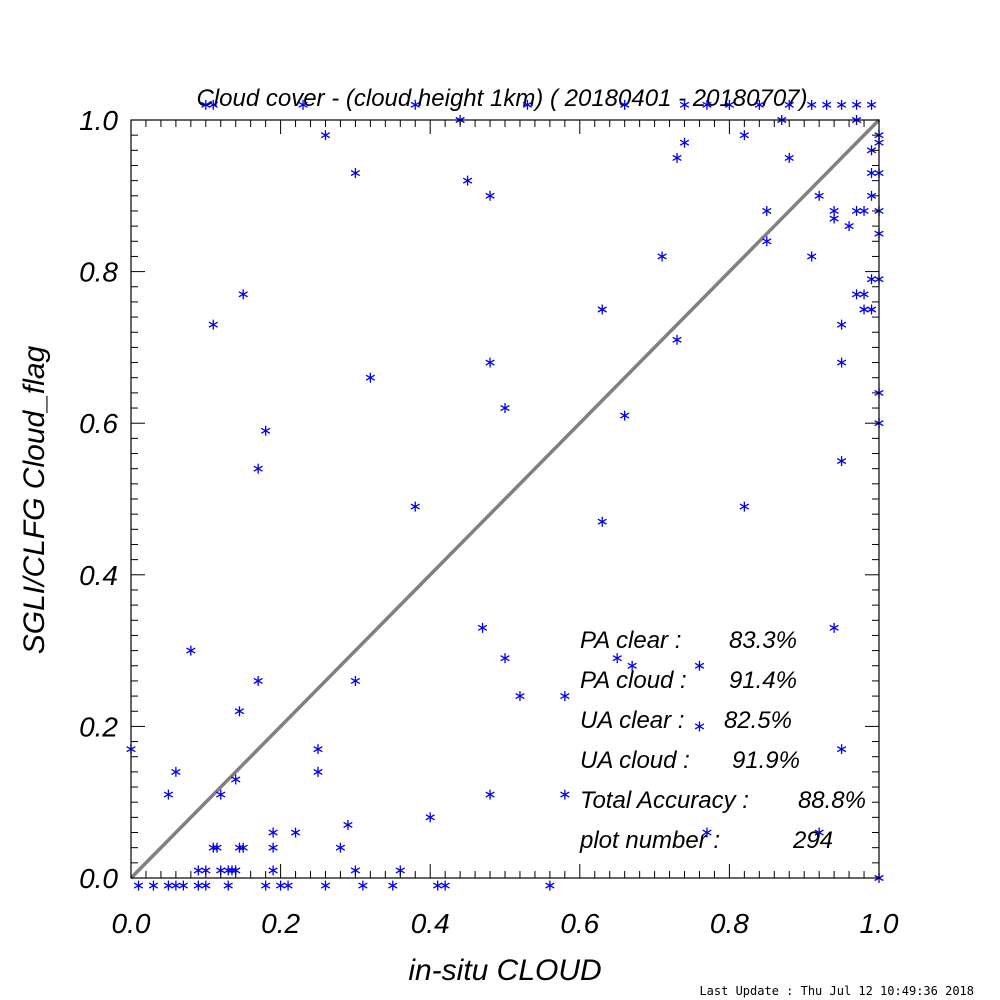 The image size is (1000, 1000). Describe the element at coordinates (98, 726) in the screenshot. I see `y-tick-label: 0.2` at that location.